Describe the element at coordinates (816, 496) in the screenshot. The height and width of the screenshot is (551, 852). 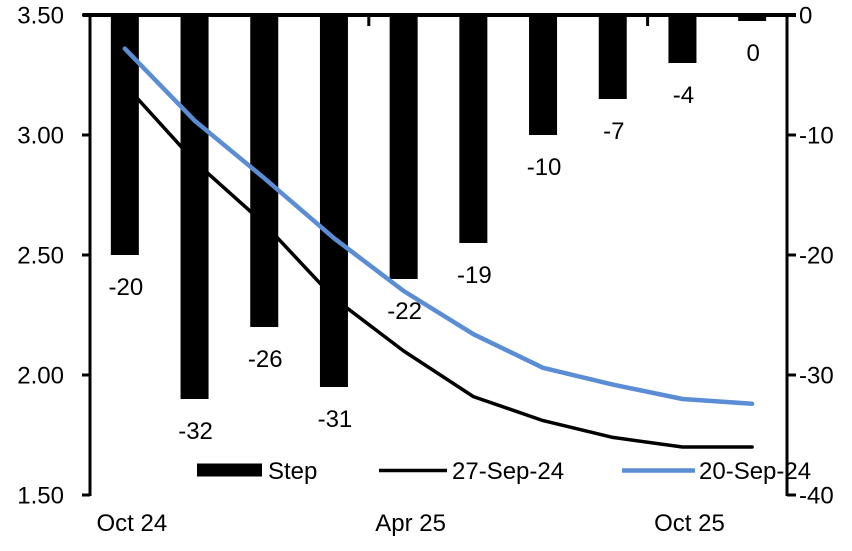
I see `right-axis-tick-label: -40` at that location.